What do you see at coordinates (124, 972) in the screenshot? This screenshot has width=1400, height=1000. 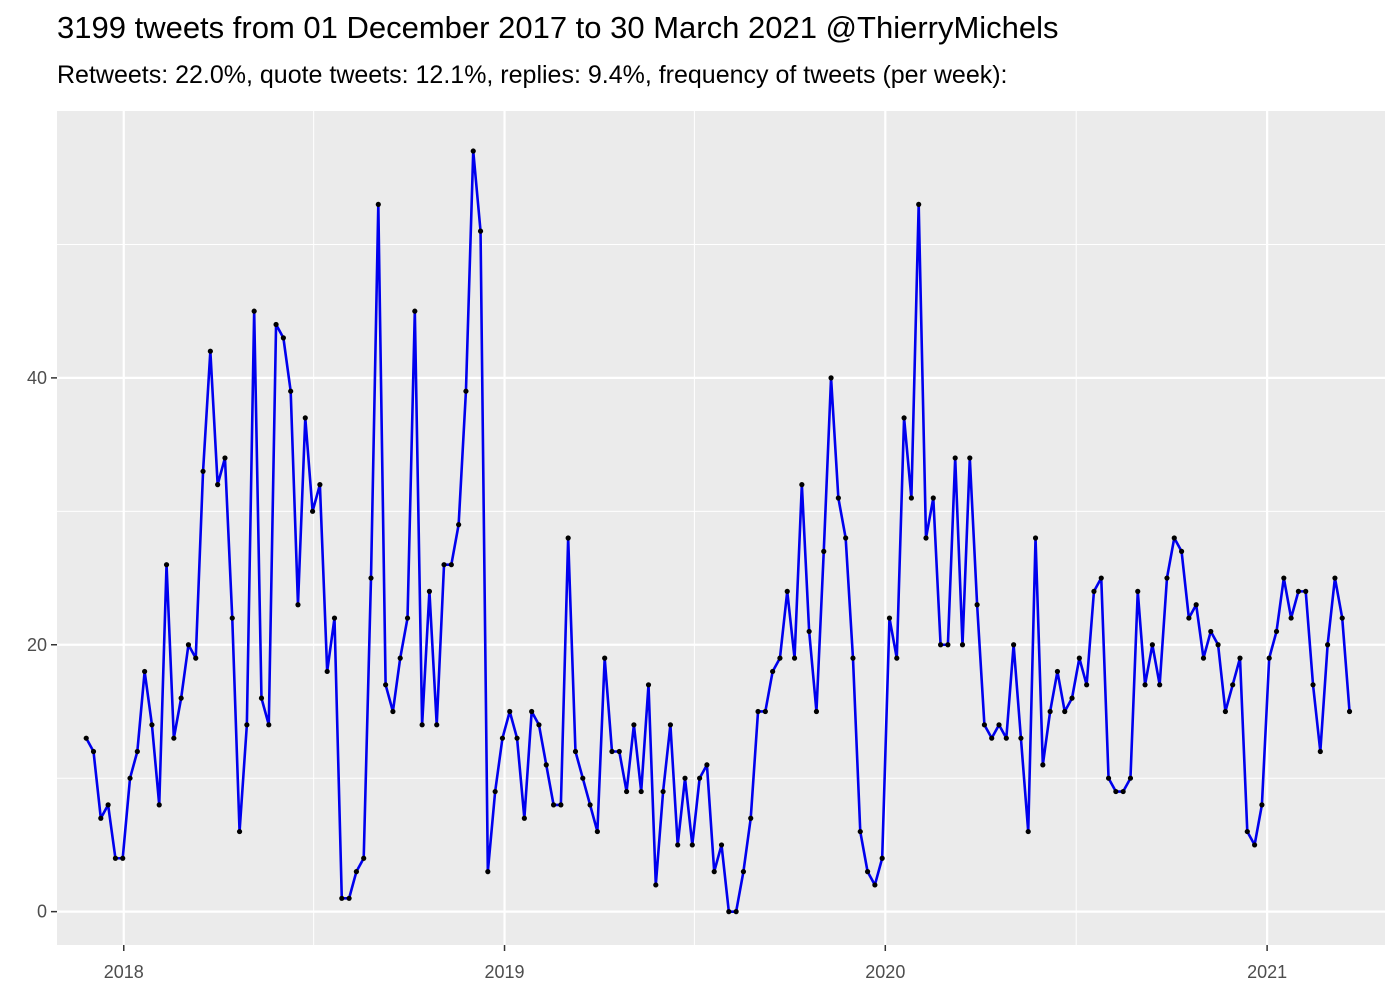 I see `x-tick-label: 2018` at bounding box center [124, 972].